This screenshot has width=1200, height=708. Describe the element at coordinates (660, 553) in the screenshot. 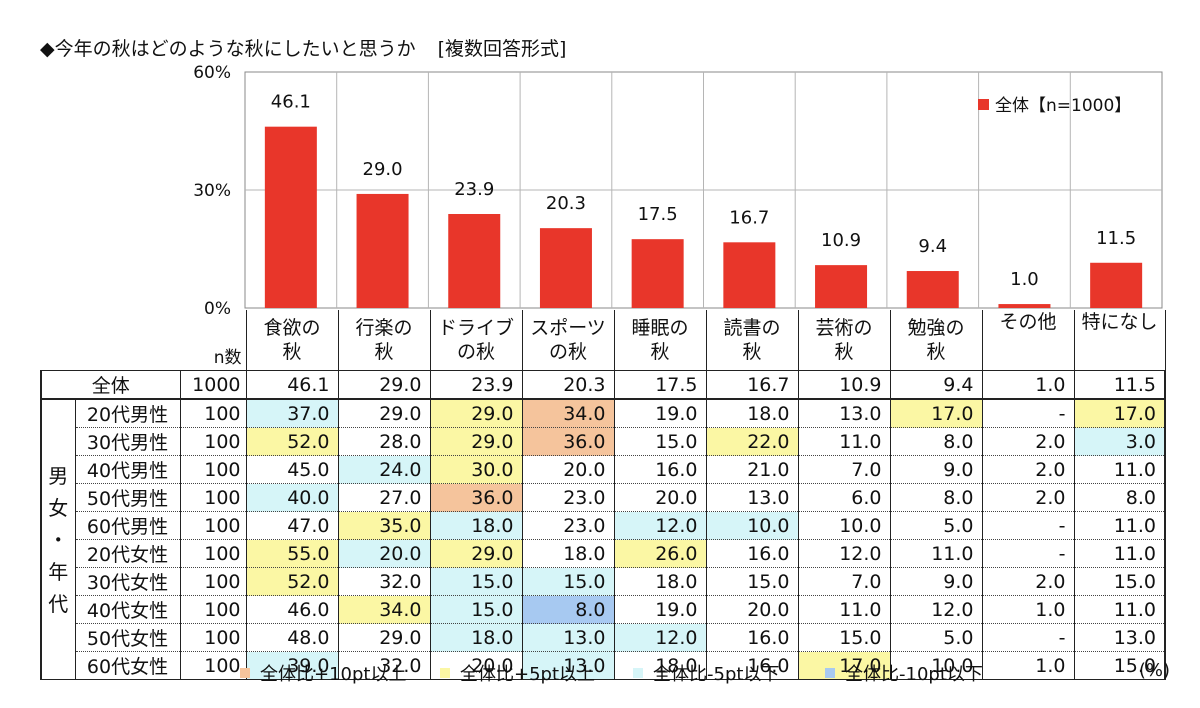

I see `table-cell: 26.0` at that location.